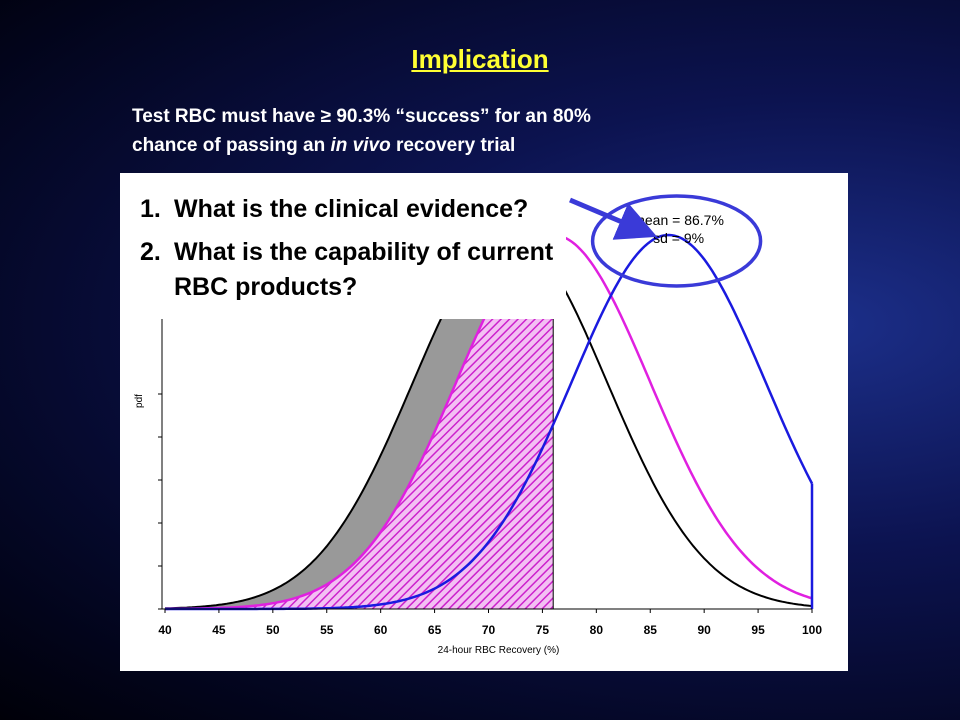  What do you see at coordinates (758, 630) in the screenshot?
I see `x-tick-label: 95` at bounding box center [758, 630].